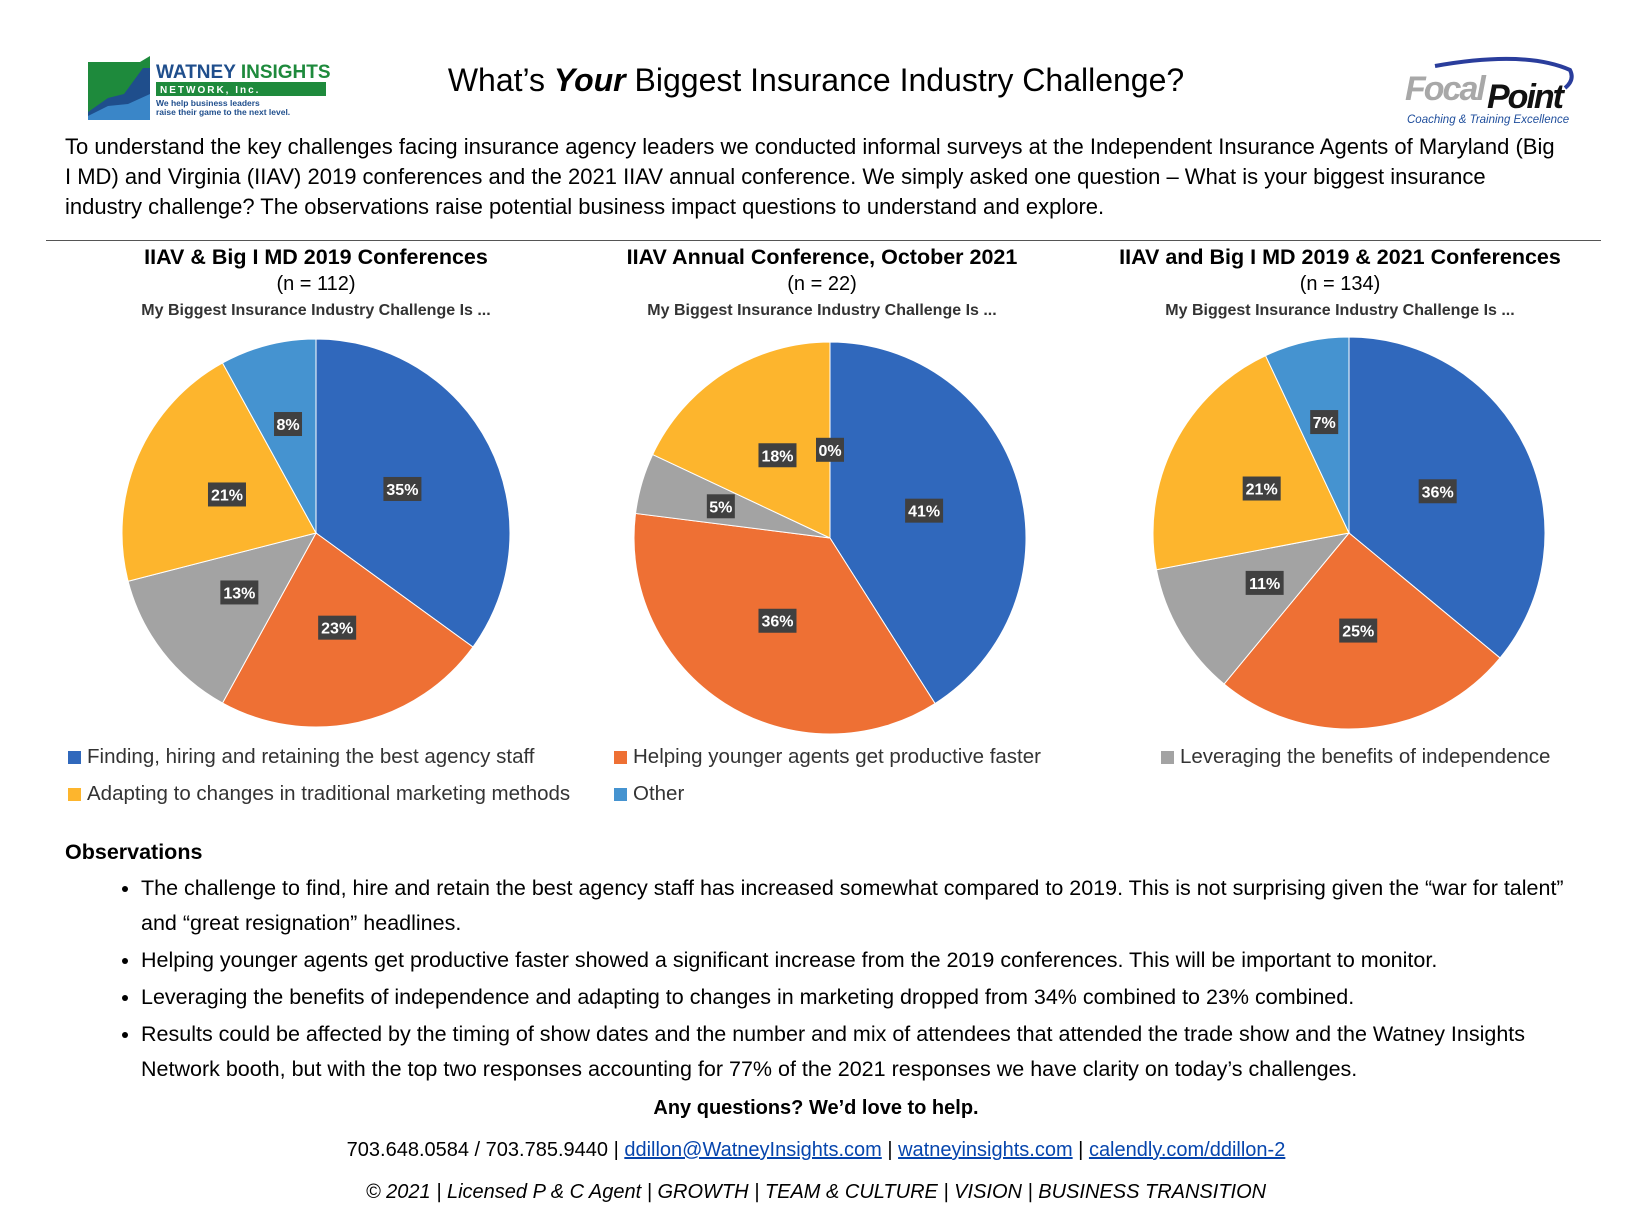 This screenshot has height=1227, width=1632. I want to click on chart-n: (n = 112), so click(316, 284).